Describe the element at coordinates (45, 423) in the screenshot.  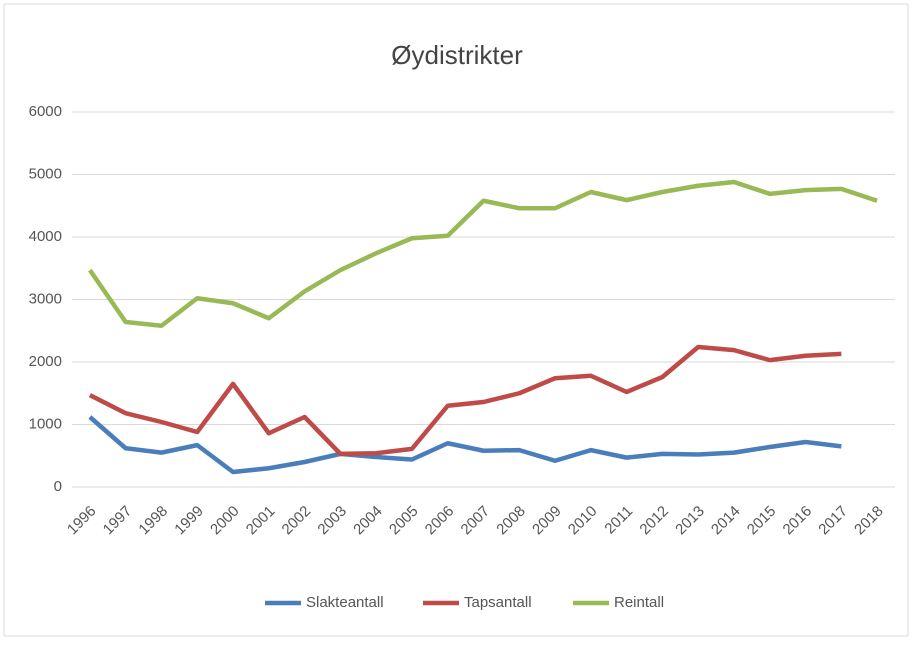
I see `y-tick-label: 1000` at that location.